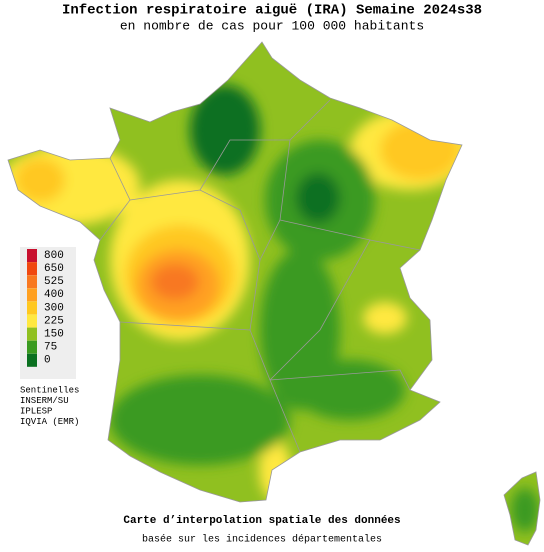 This screenshot has width=544, height=552. Describe the element at coordinates (54, 256) in the screenshot. I see `legend-label: 800` at that location.